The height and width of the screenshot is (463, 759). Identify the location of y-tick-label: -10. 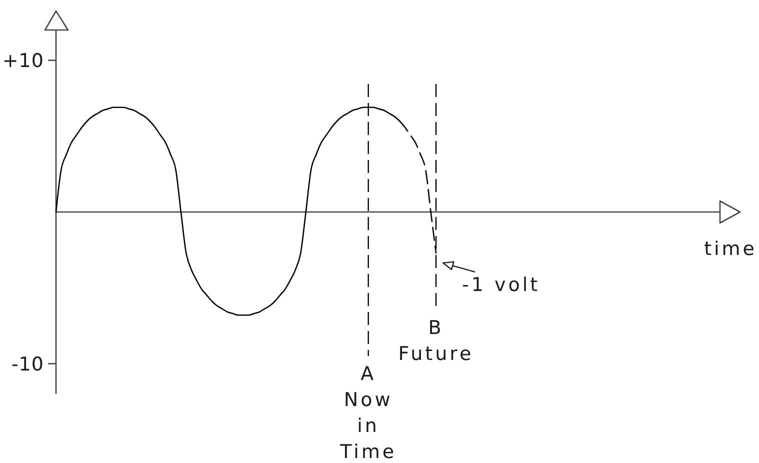
(27, 365).